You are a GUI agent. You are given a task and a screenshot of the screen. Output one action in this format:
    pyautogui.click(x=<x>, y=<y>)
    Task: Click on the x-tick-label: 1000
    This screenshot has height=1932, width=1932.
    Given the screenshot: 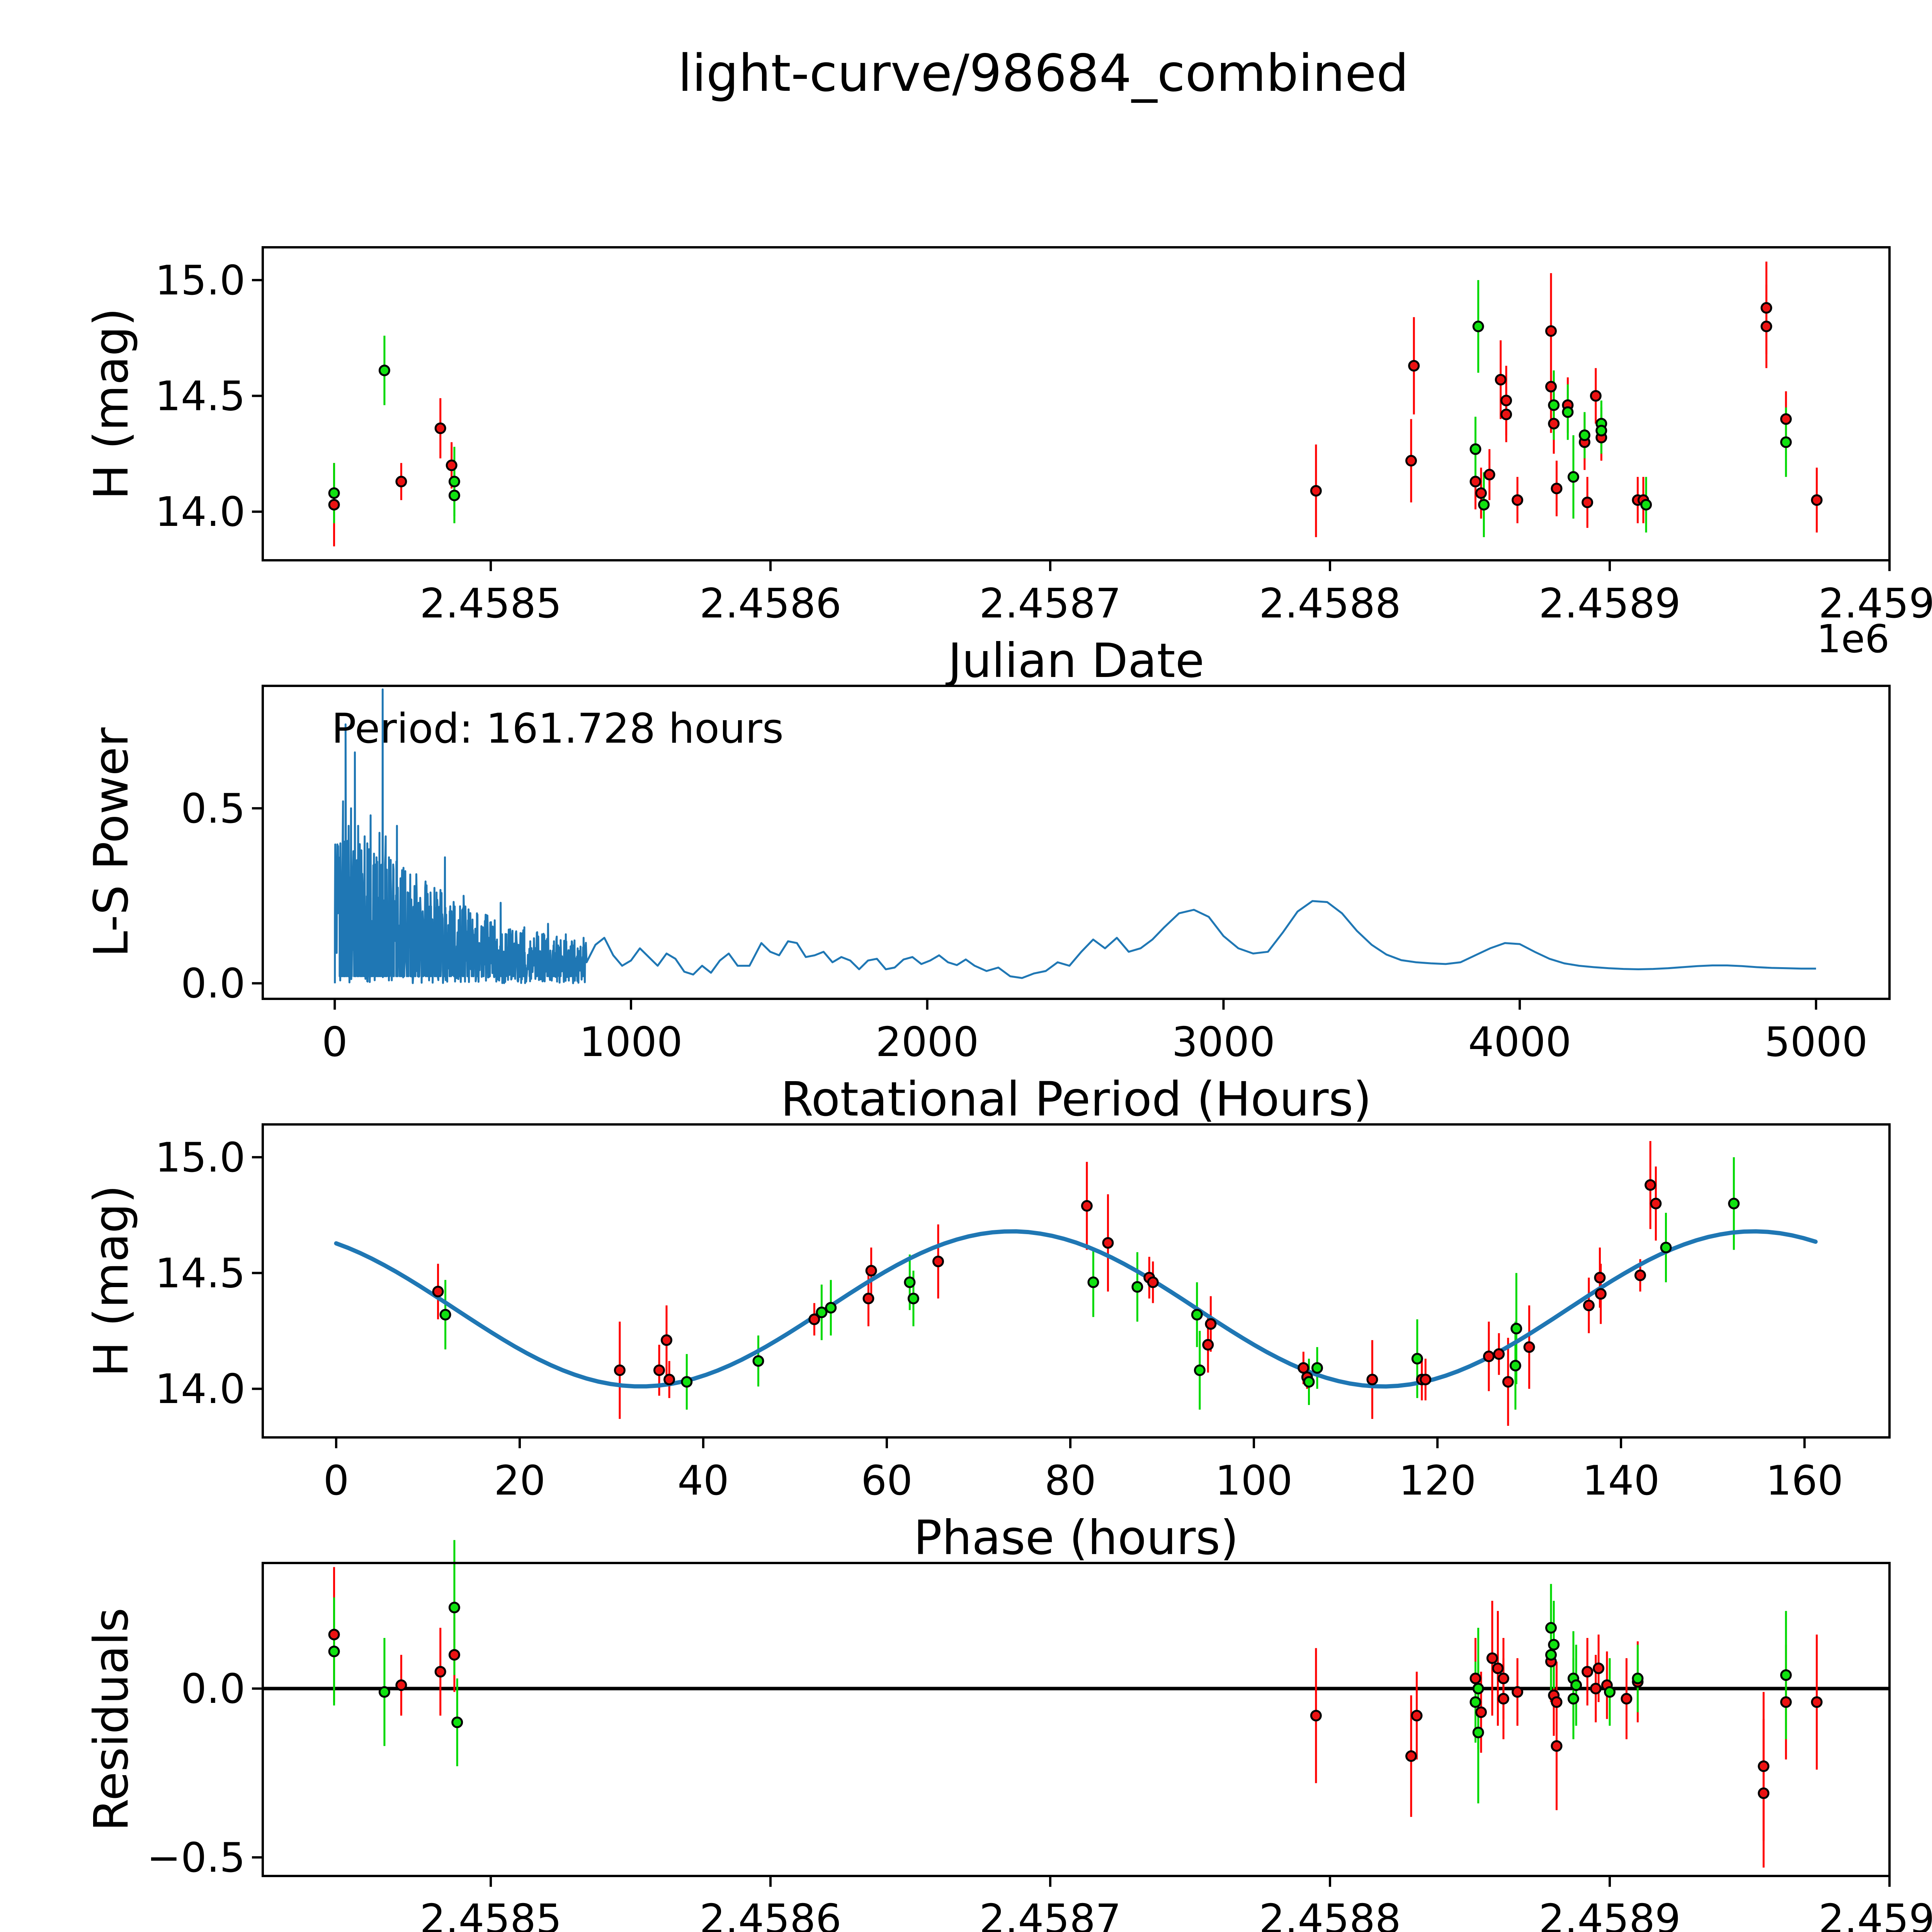 What is the action you would take?
    pyautogui.click(x=631, y=1042)
    